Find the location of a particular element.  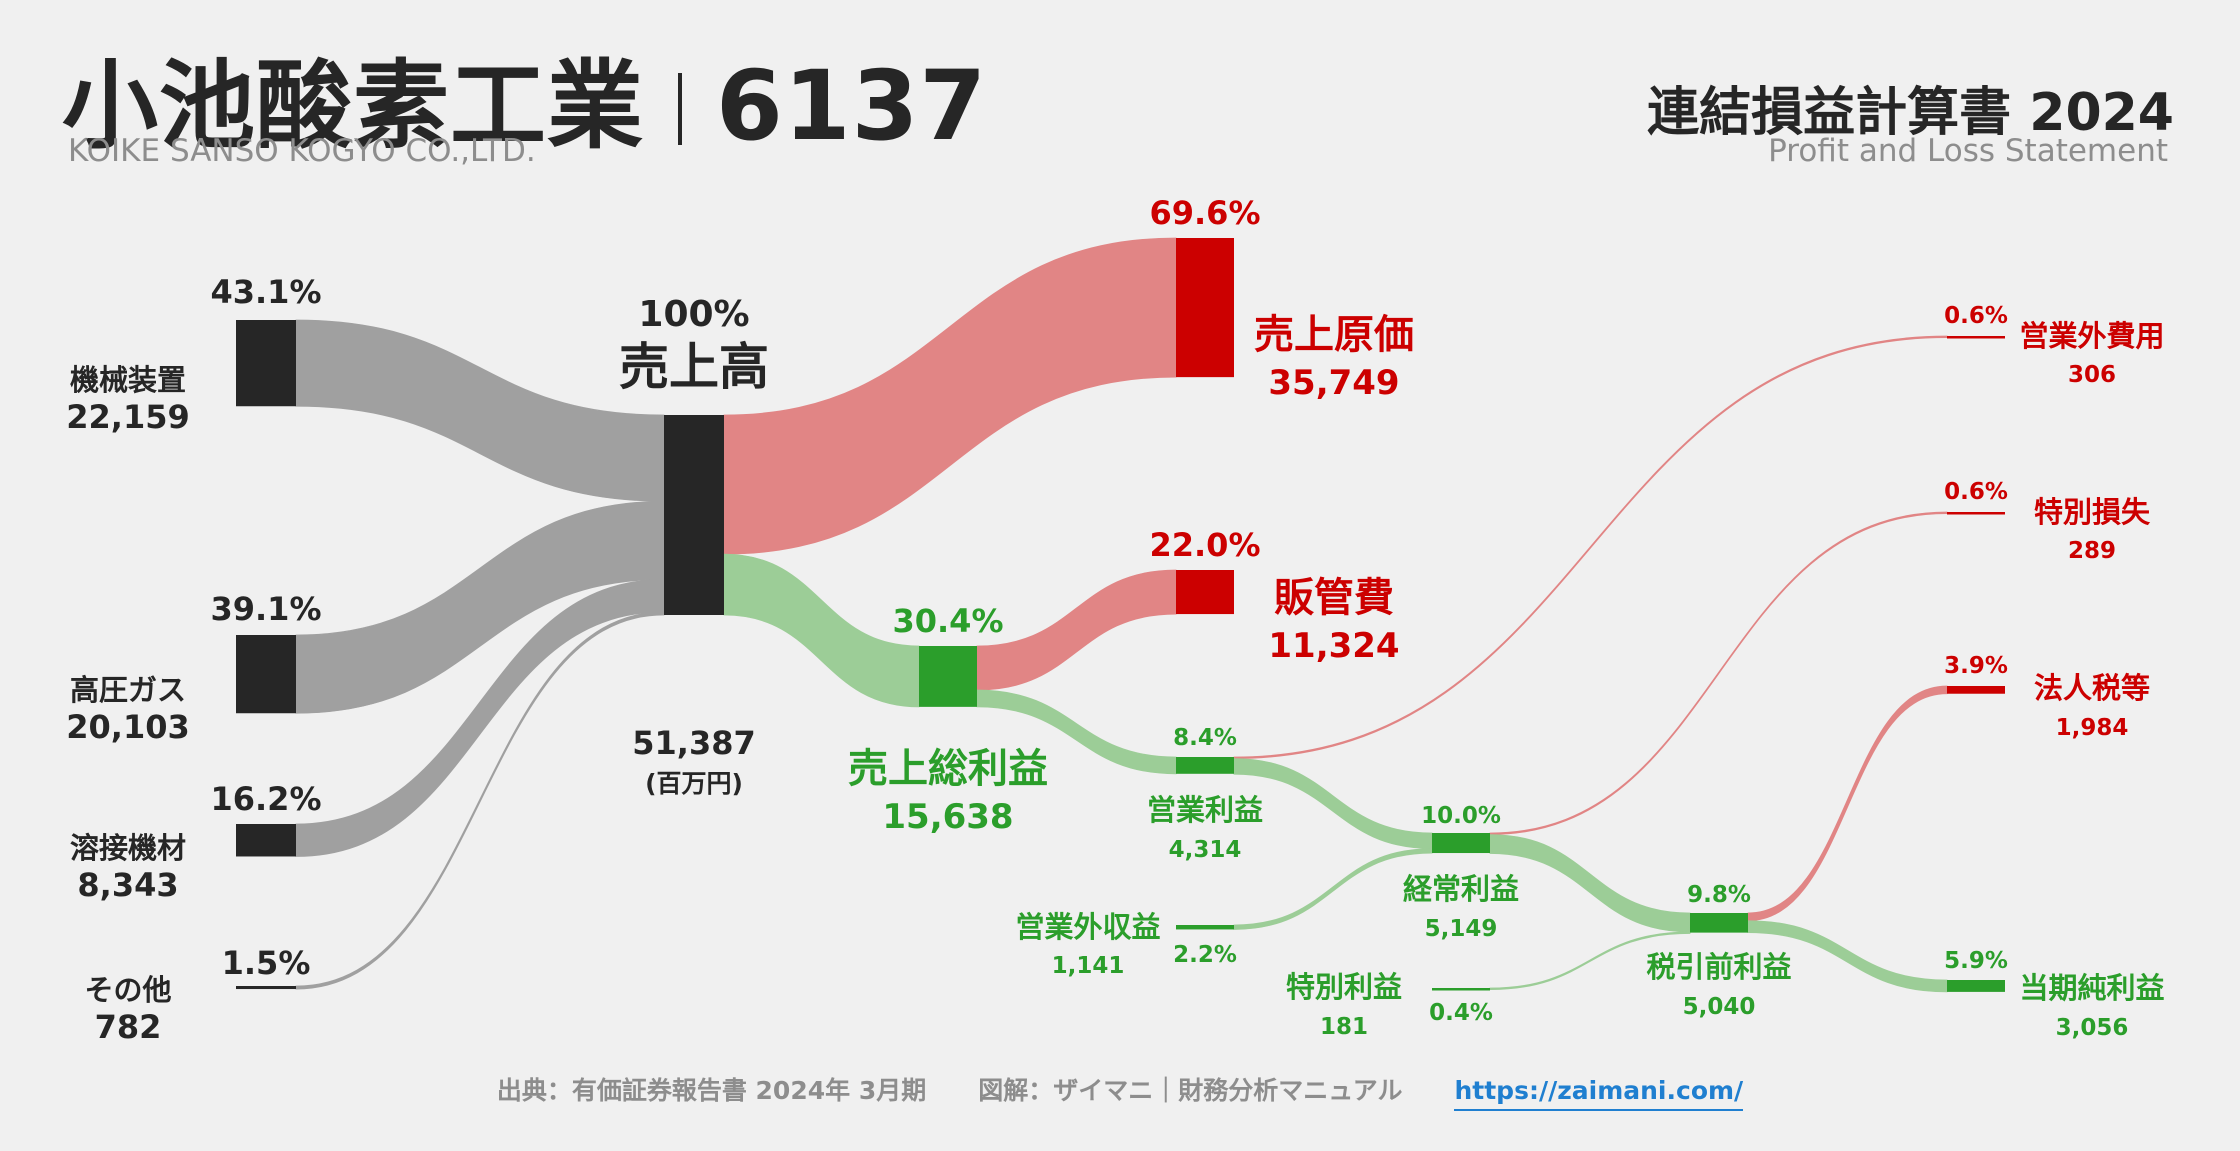

sankey-link-machinery-to-revenue is located at coordinates (480, 410).